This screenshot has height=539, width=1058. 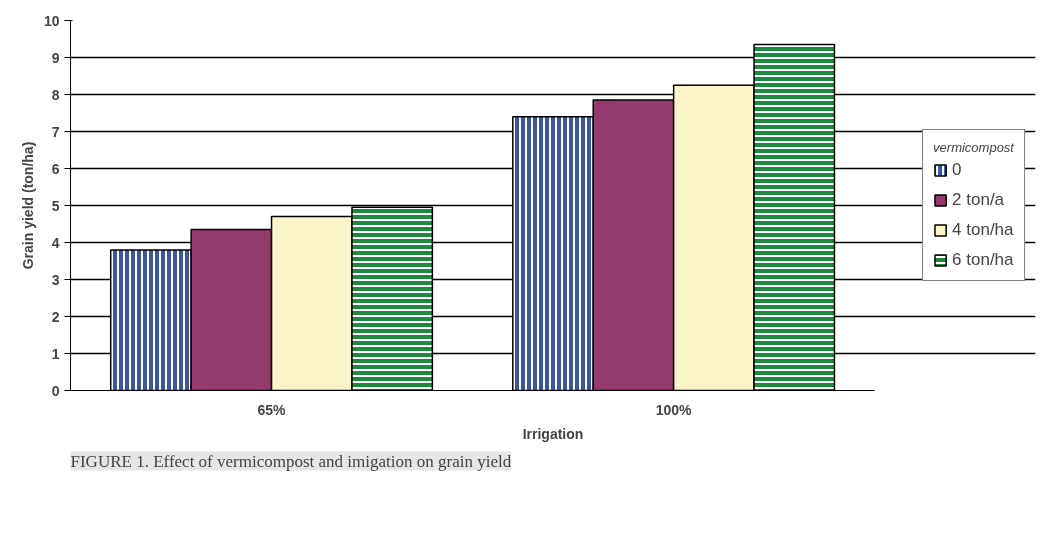 I want to click on x-axis-title: Irrigation, so click(x=553, y=433).